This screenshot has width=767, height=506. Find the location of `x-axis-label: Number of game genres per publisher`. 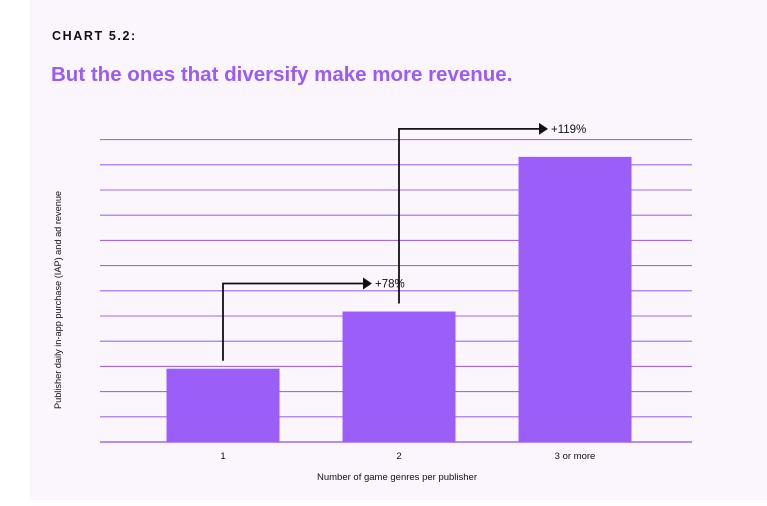

x-axis-label: Number of game genres per publisher is located at coordinates (397, 477).